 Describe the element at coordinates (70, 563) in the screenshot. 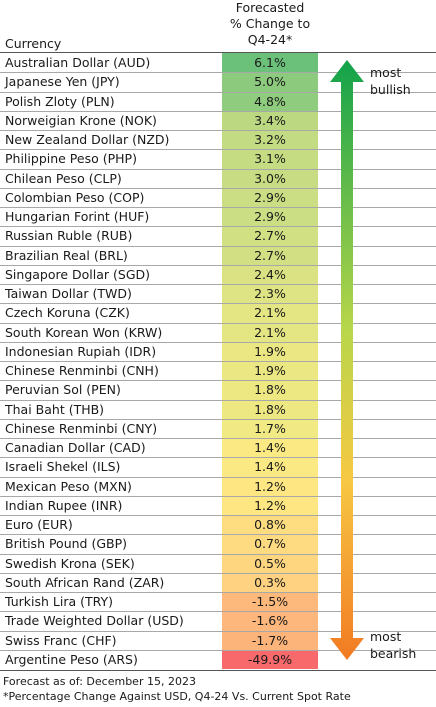

I see `currency-name: Swedish Krona (SEK)` at that location.